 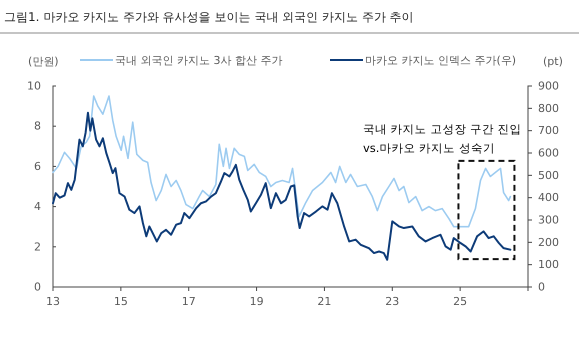 I want to click on x-tick-label: 17, so click(x=189, y=301).